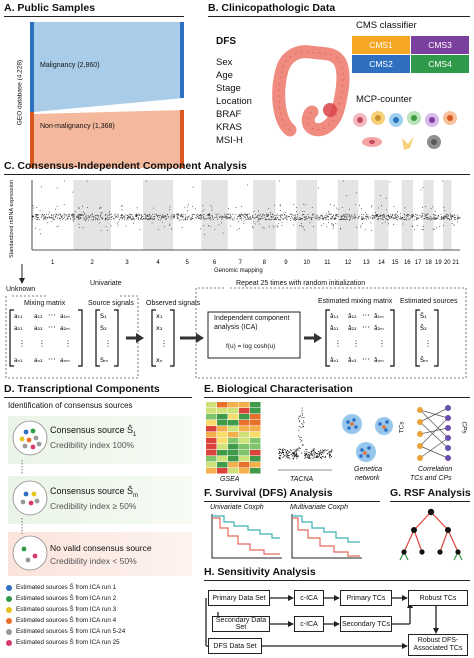  Describe the element at coordinates (45, 303) in the screenshot. I see `mixing-matrix-label: Mixing matrix` at that location.